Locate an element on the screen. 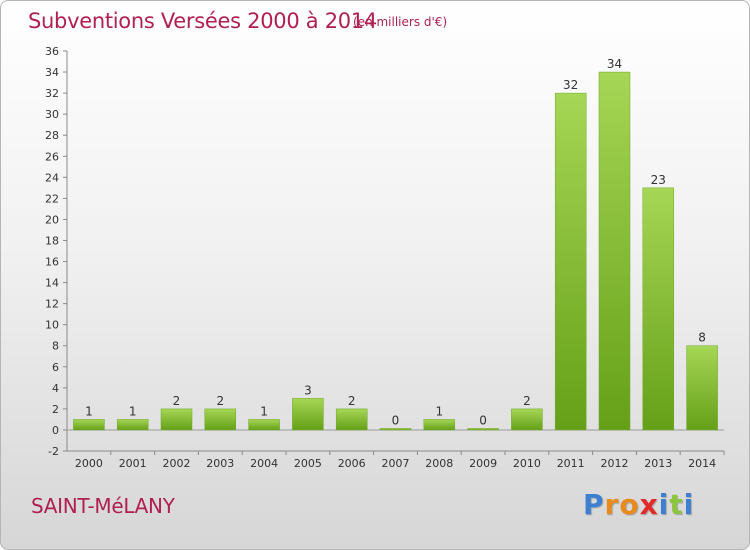 The image size is (750, 550). bar-2003 is located at coordinates (220, 419).